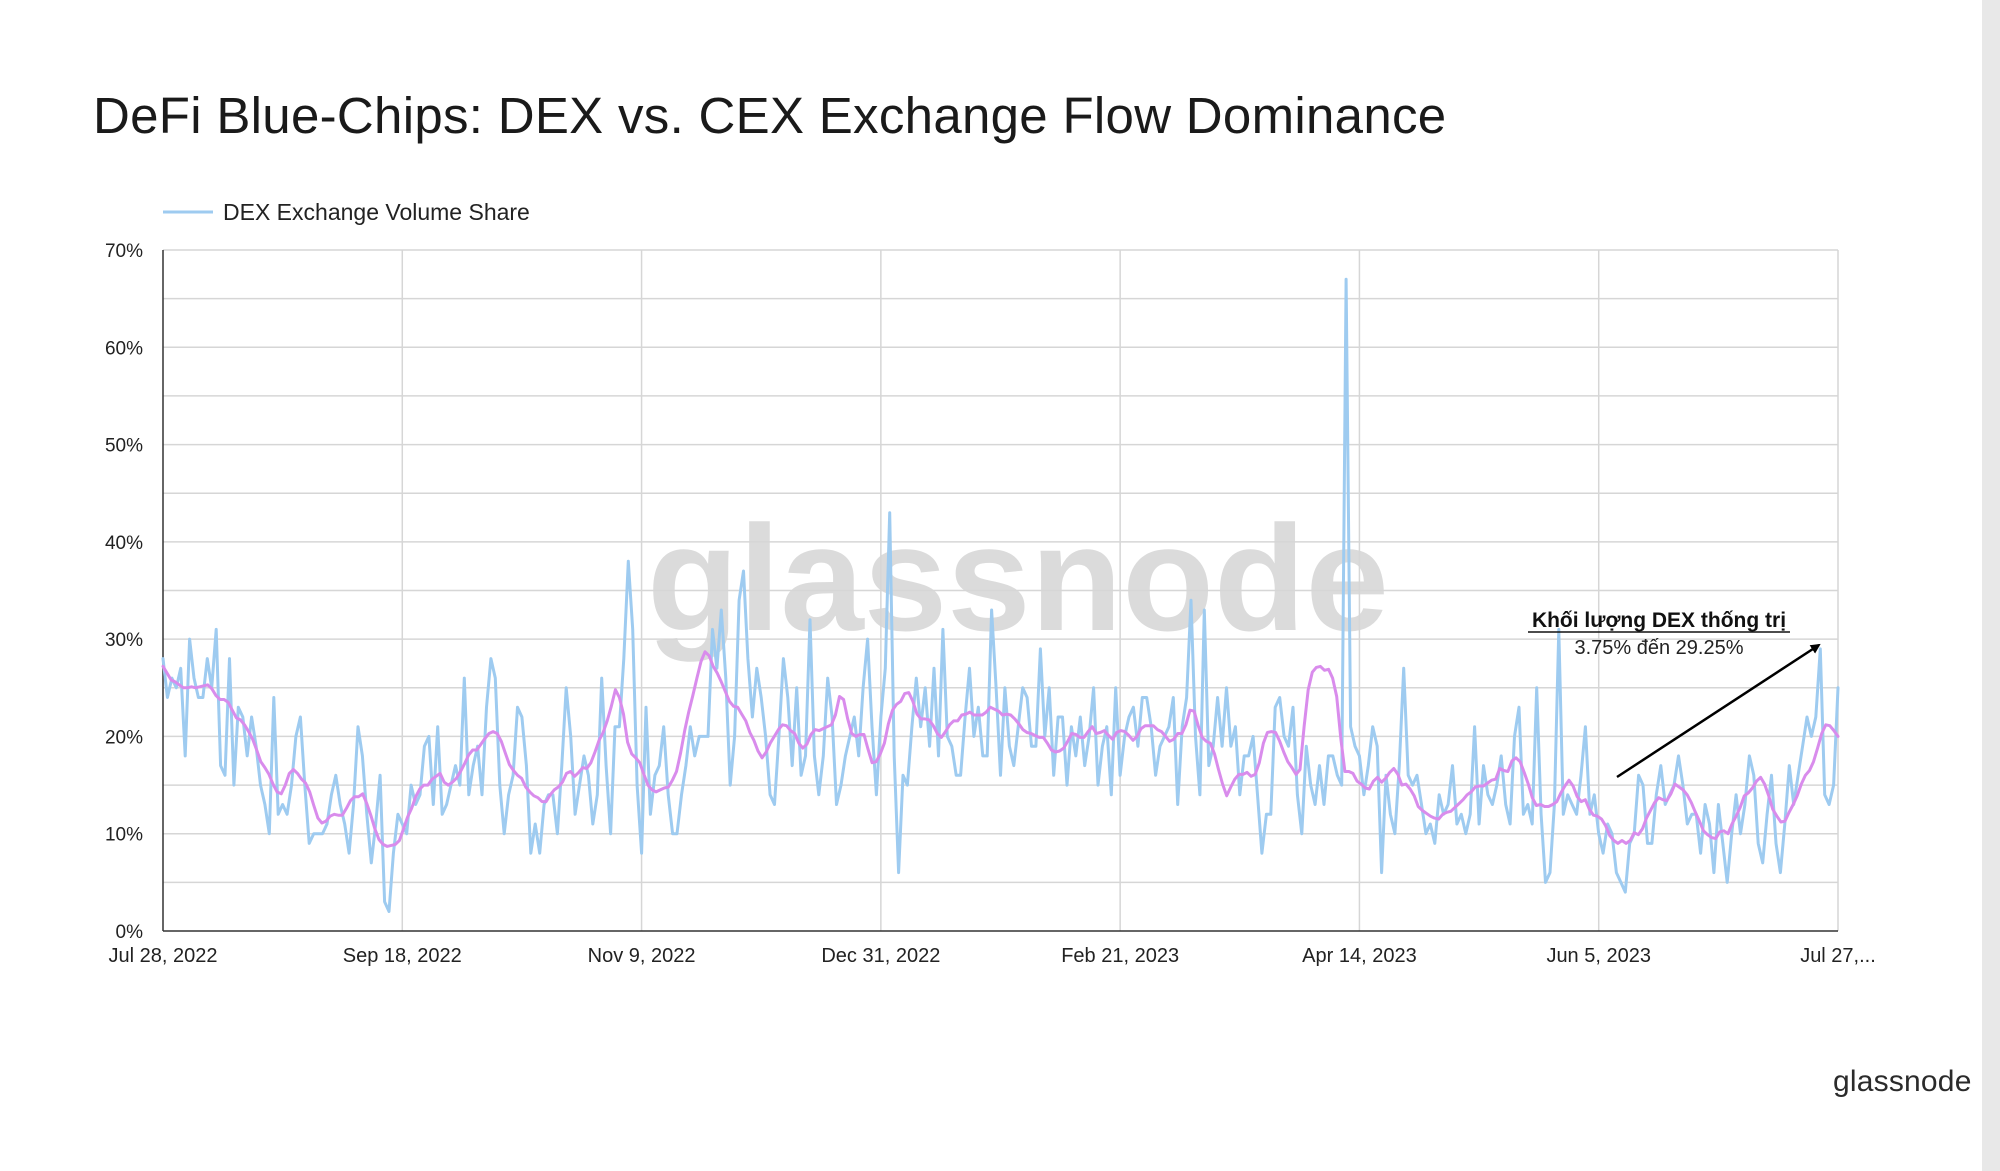 Image resolution: width=2000 pixels, height=1171 pixels. Describe the element at coordinates (880, 956) in the screenshot. I see `x-tick-label: Dec 31, 2022` at that location.